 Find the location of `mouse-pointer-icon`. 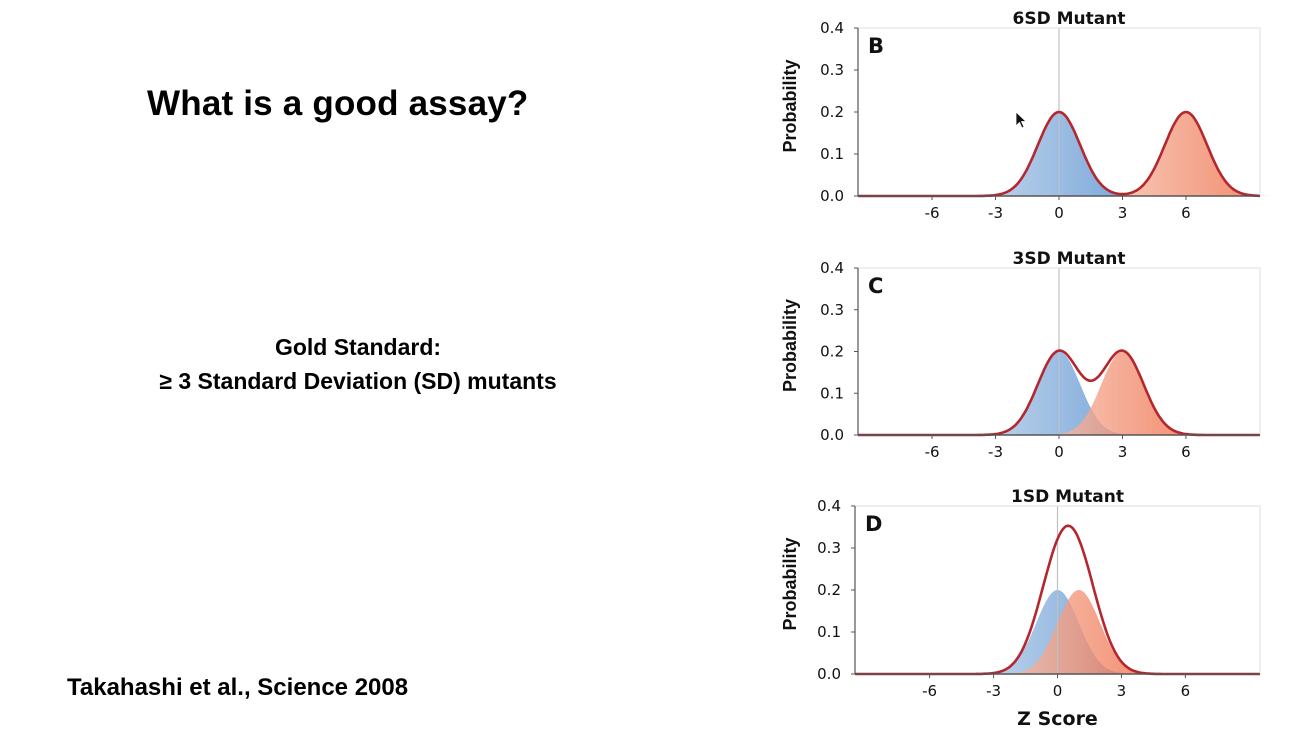

mouse-pointer-icon is located at coordinates (1021, 120).